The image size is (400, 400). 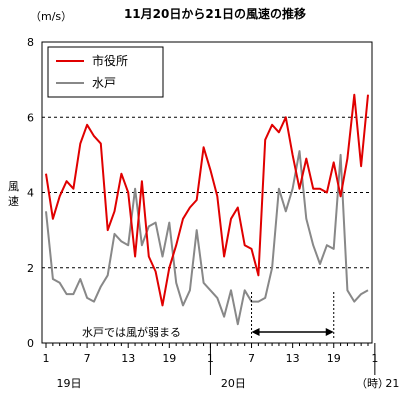 What do you see at coordinates (110, 60) in the screenshot?
I see `legend-label-shiyakusho: 市役所` at bounding box center [110, 60].